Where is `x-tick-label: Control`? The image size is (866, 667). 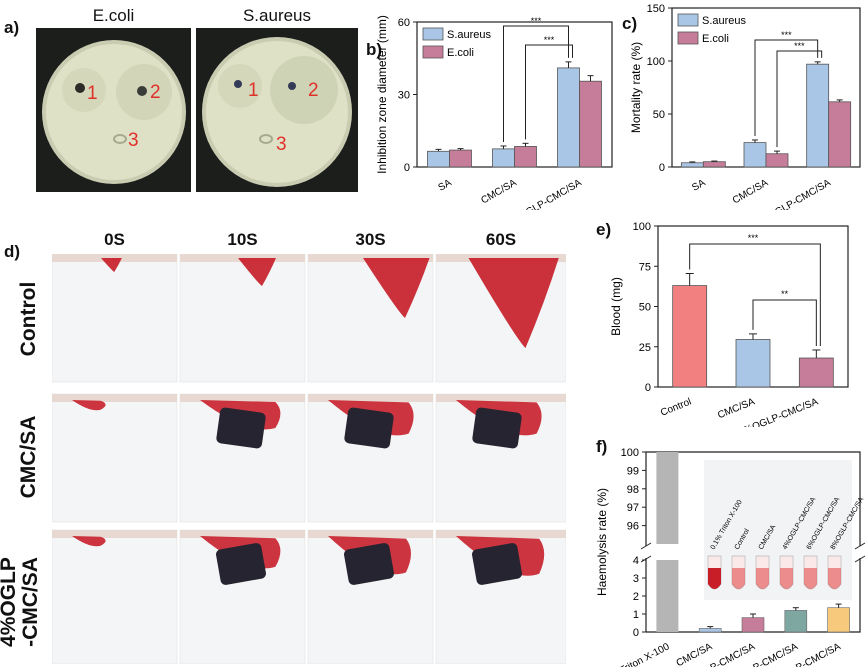 x-tick-label: Control is located at coordinates (676, 407).